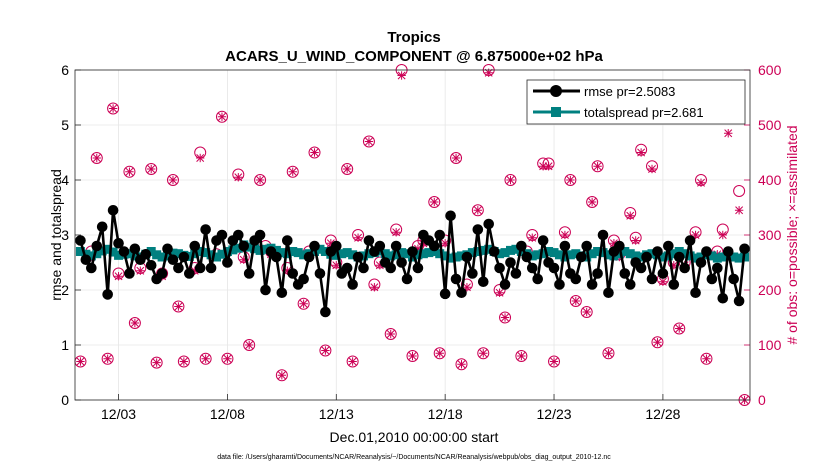  Describe the element at coordinates (770, 345) in the screenshot. I see `y2-tick-label: 100` at that location.